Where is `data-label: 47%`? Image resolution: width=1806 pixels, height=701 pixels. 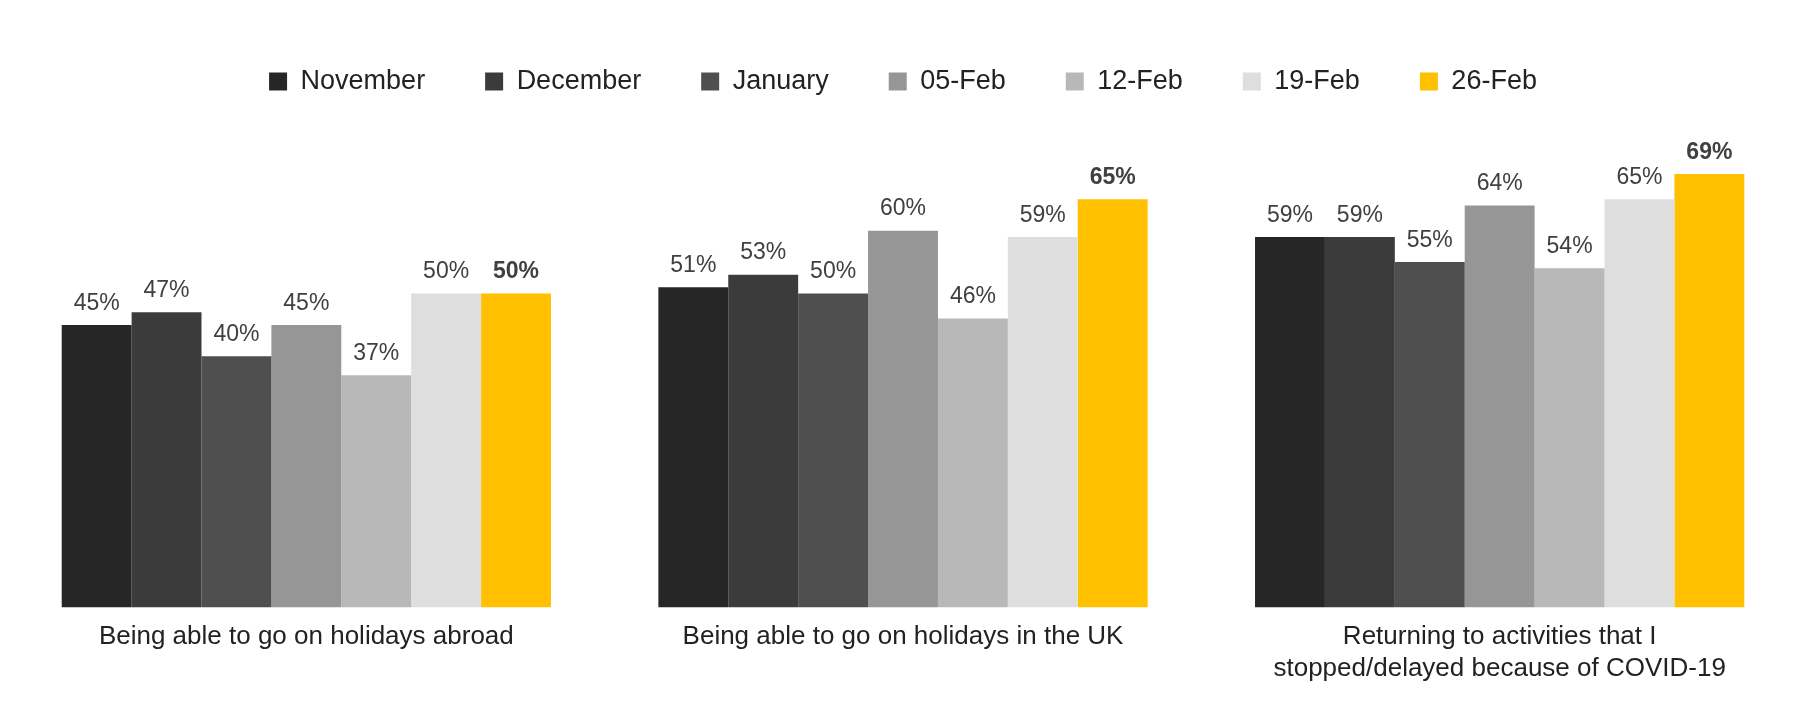
data-label: 47% is located at coordinates (166, 289).